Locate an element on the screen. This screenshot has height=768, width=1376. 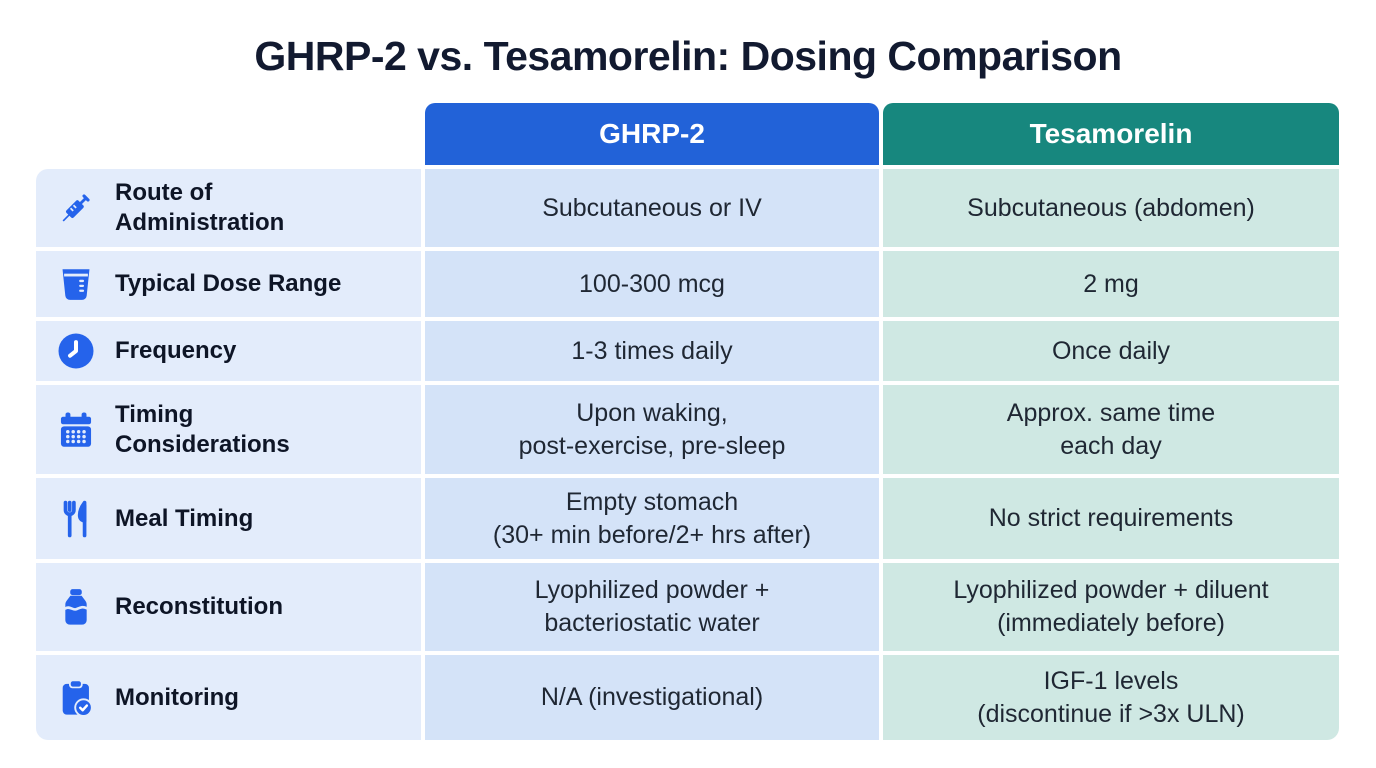
cell-frequency-tesamorelin: Once daily is located at coordinates (1111, 351).